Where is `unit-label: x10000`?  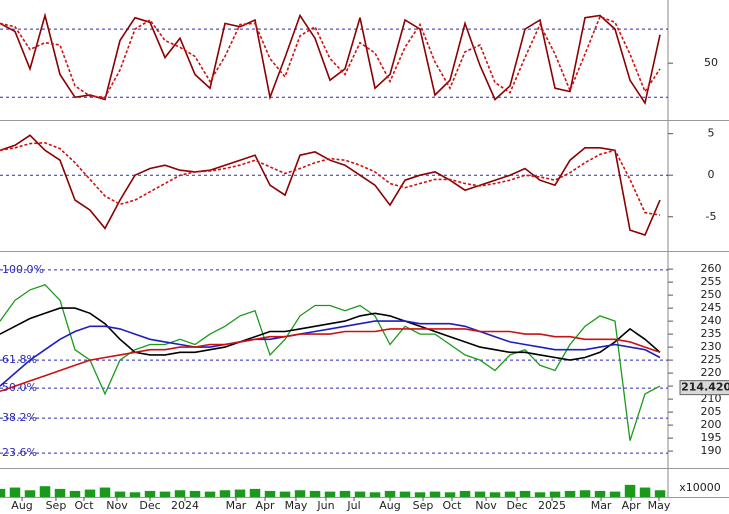
unit-label: x10000 is located at coordinates (700, 487).